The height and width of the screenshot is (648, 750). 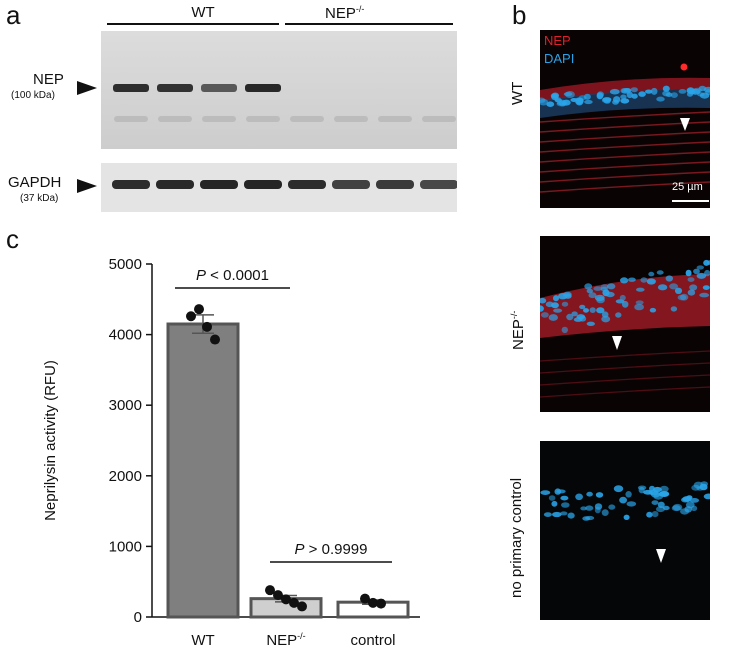 What do you see at coordinates (625, 530) in the screenshot?
I see `micrograph-control` at bounding box center [625, 530].